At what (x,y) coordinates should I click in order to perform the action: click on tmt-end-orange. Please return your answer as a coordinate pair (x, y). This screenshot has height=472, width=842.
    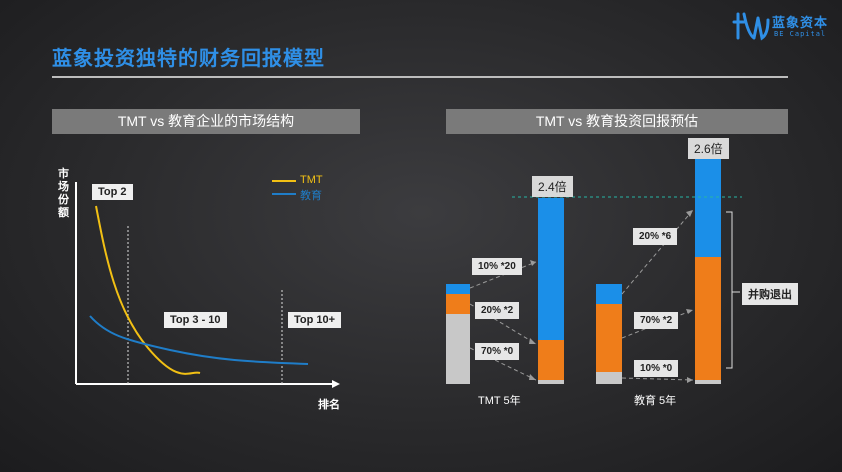
    Looking at the image, I should click on (551, 360).